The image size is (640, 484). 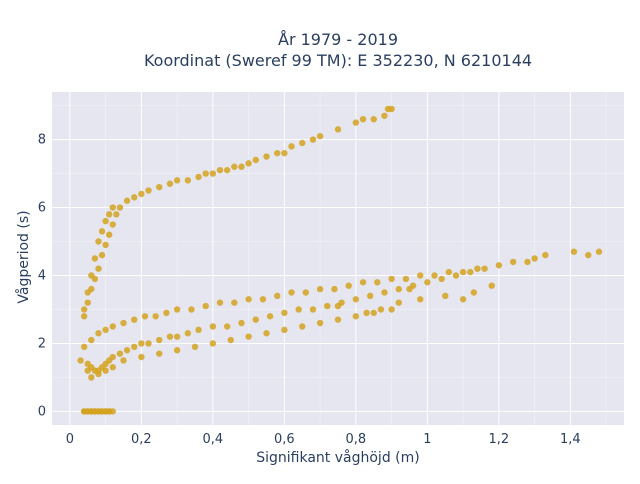 What do you see at coordinates (284, 439) in the screenshot?
I see `x-tick-label: 0,6` at bounding box center [284, 439].